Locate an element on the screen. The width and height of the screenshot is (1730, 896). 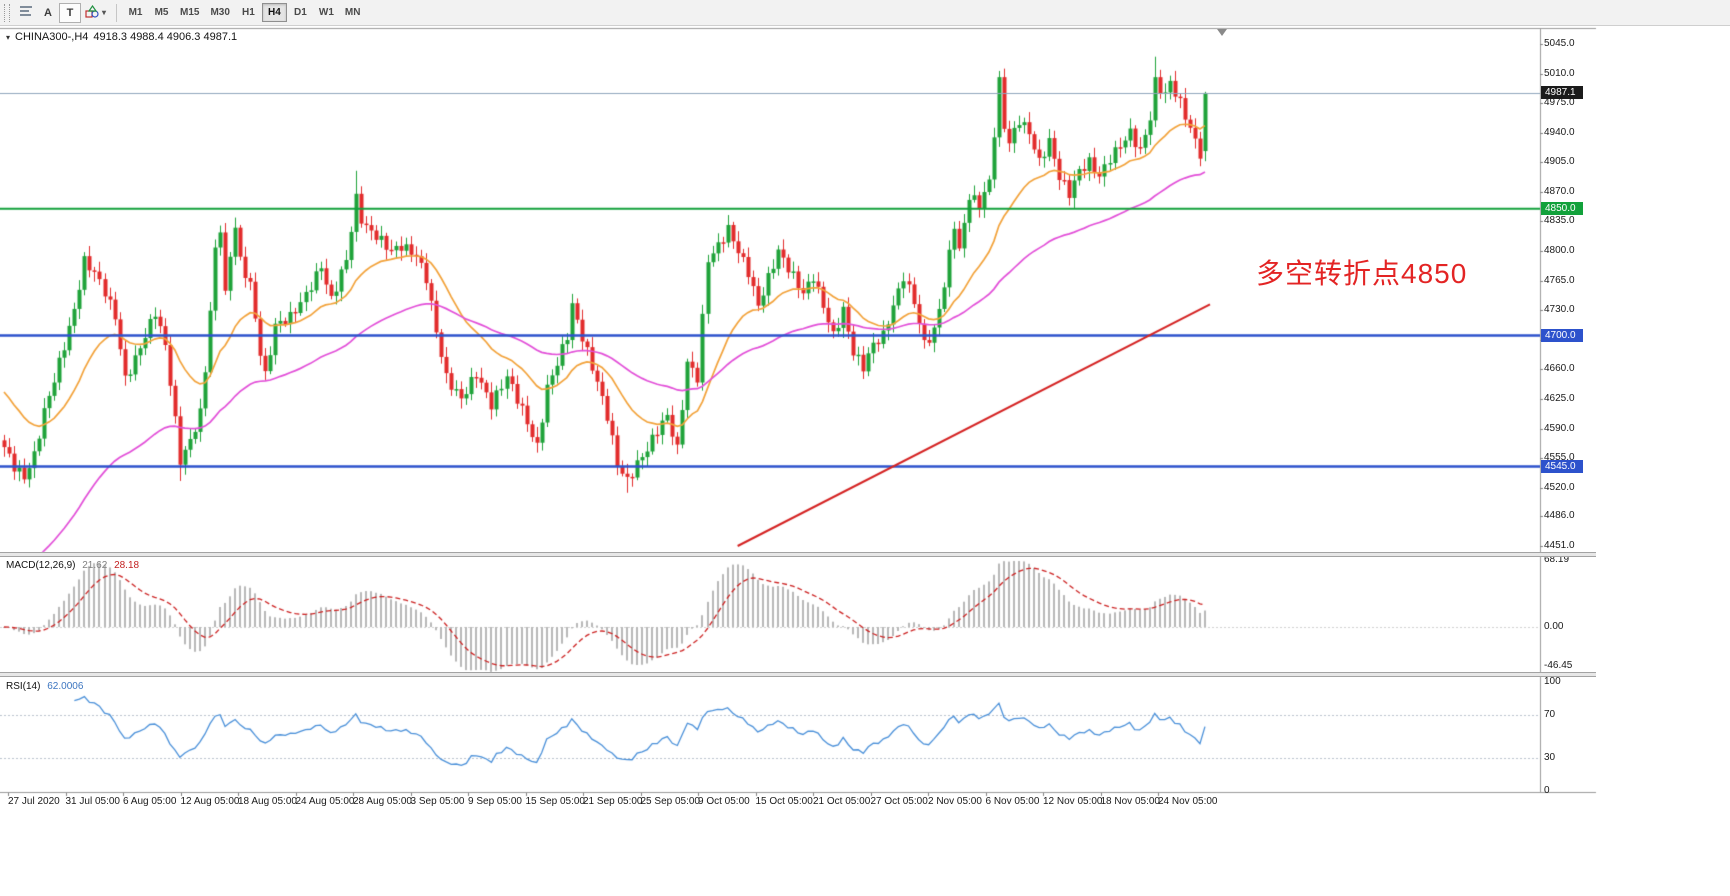
toolbar: A T ▾ M1 M5 M15 M30 H1 H4 D1 W1 MN is located at coordinates (865, 13).